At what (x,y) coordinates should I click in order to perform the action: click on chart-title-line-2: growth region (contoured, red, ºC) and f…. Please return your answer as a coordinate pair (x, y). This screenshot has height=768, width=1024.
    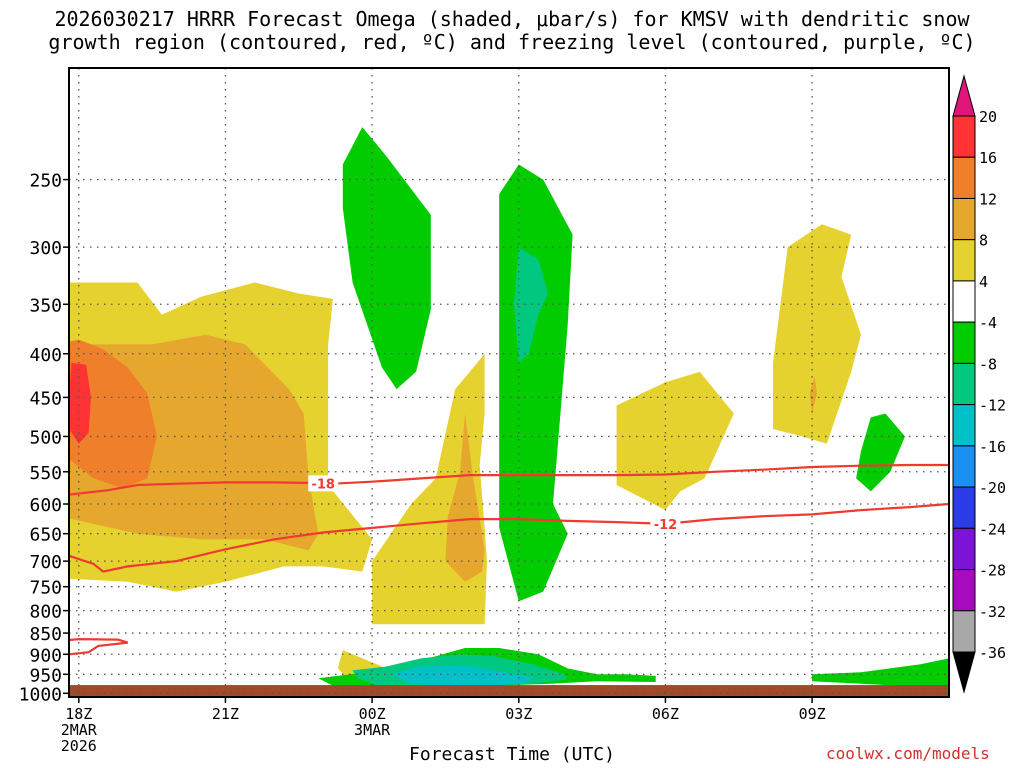
    Looking at the image, I should click on (512, 42).